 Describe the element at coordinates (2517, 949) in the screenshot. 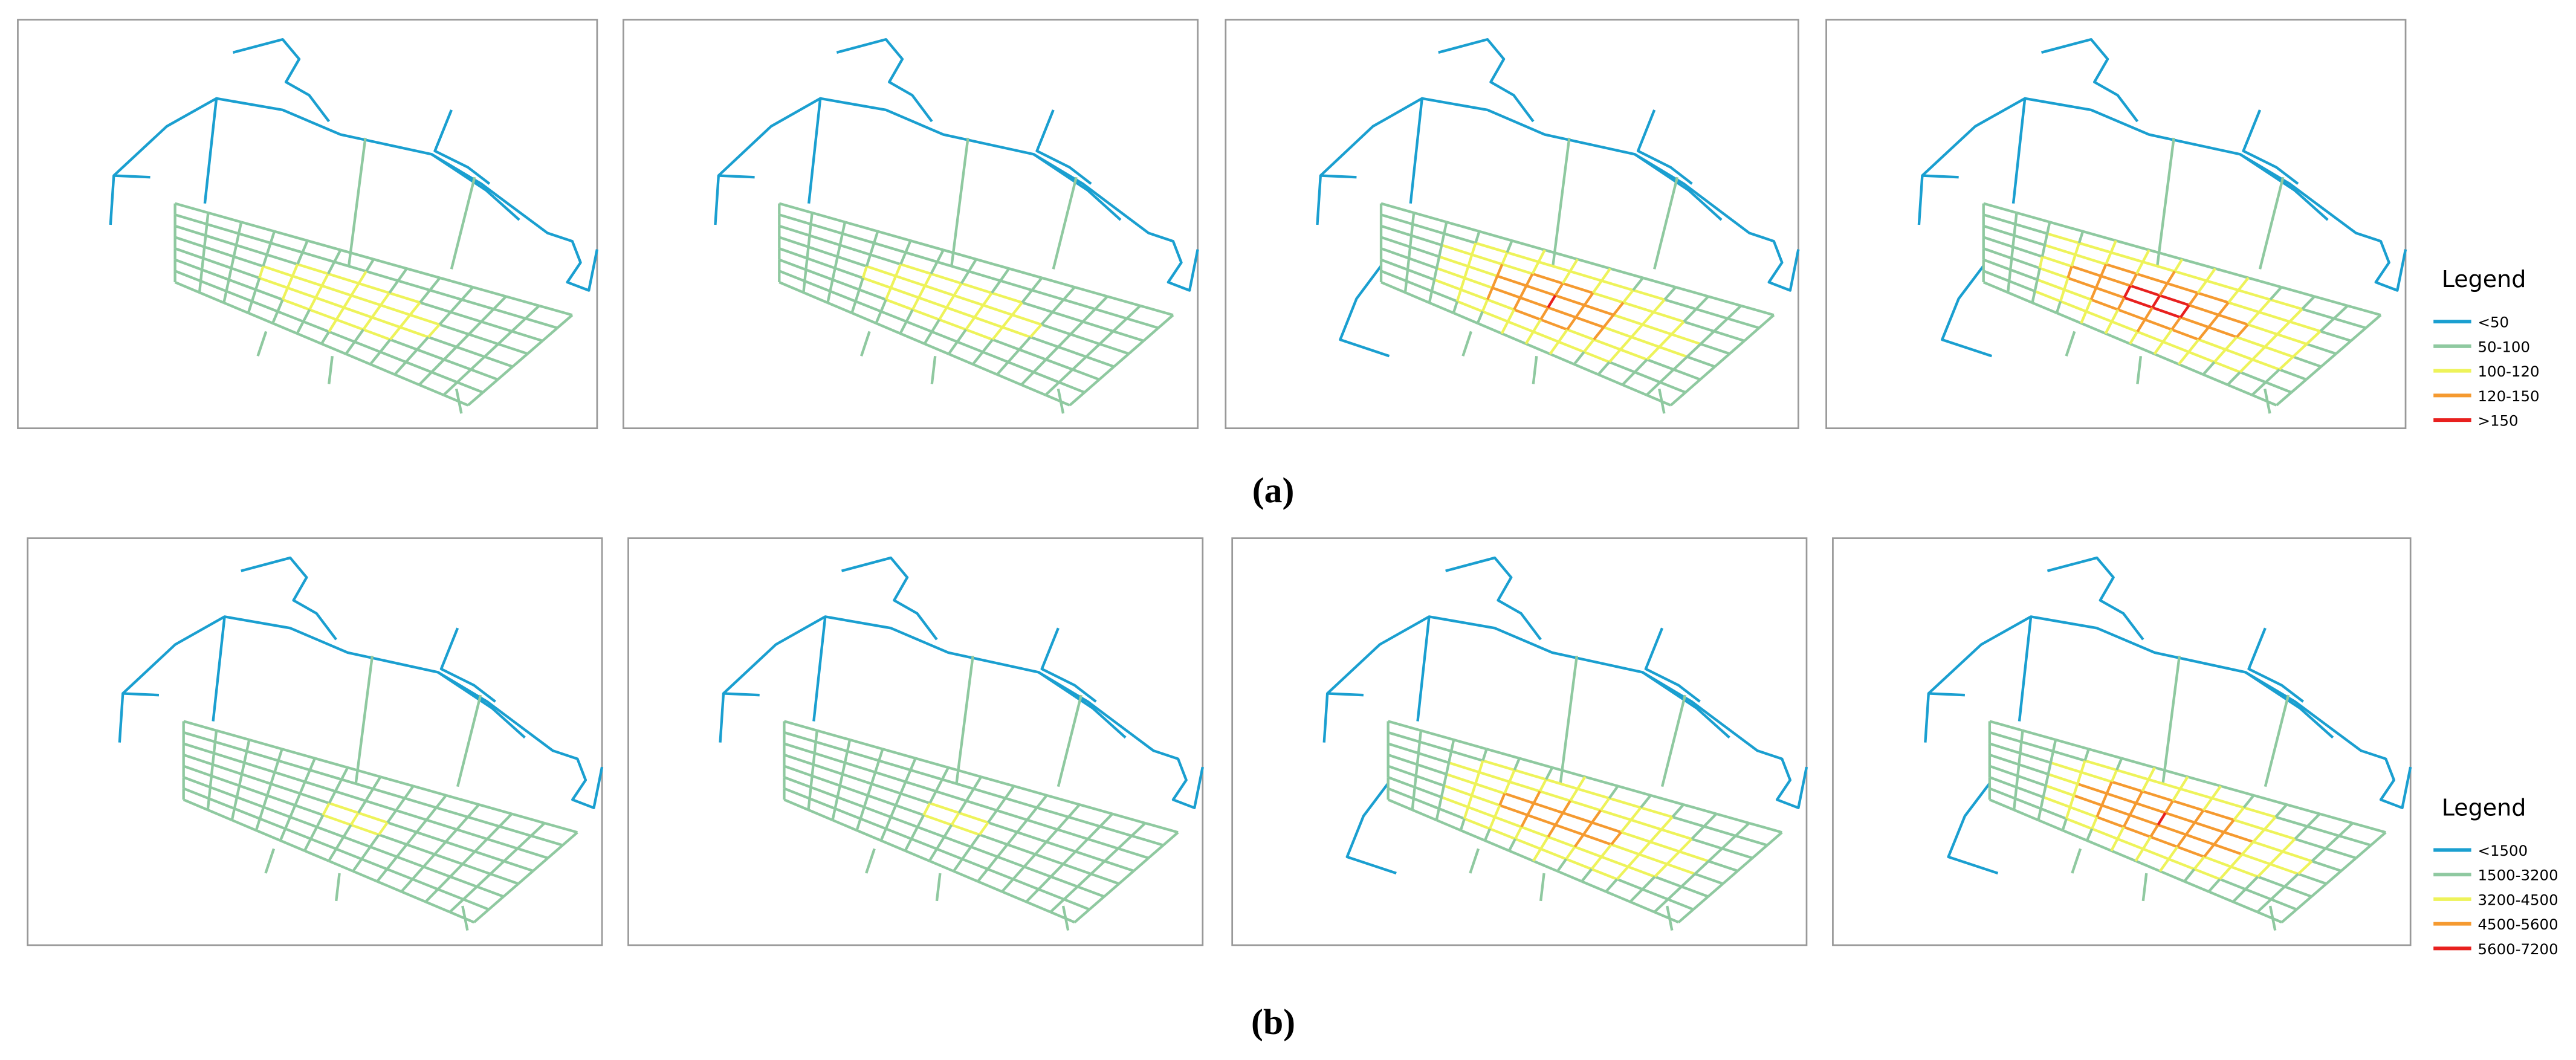

I see `legend-label: 5600-7200` at that location.